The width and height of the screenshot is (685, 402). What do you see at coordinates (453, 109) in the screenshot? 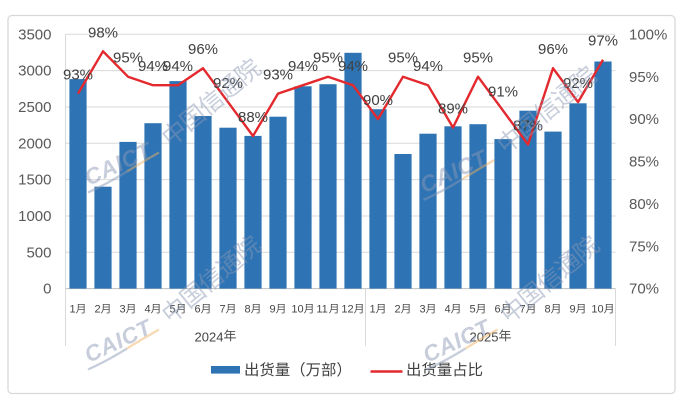
I see `svg-text: 89%` at bounding box center [453, 109].